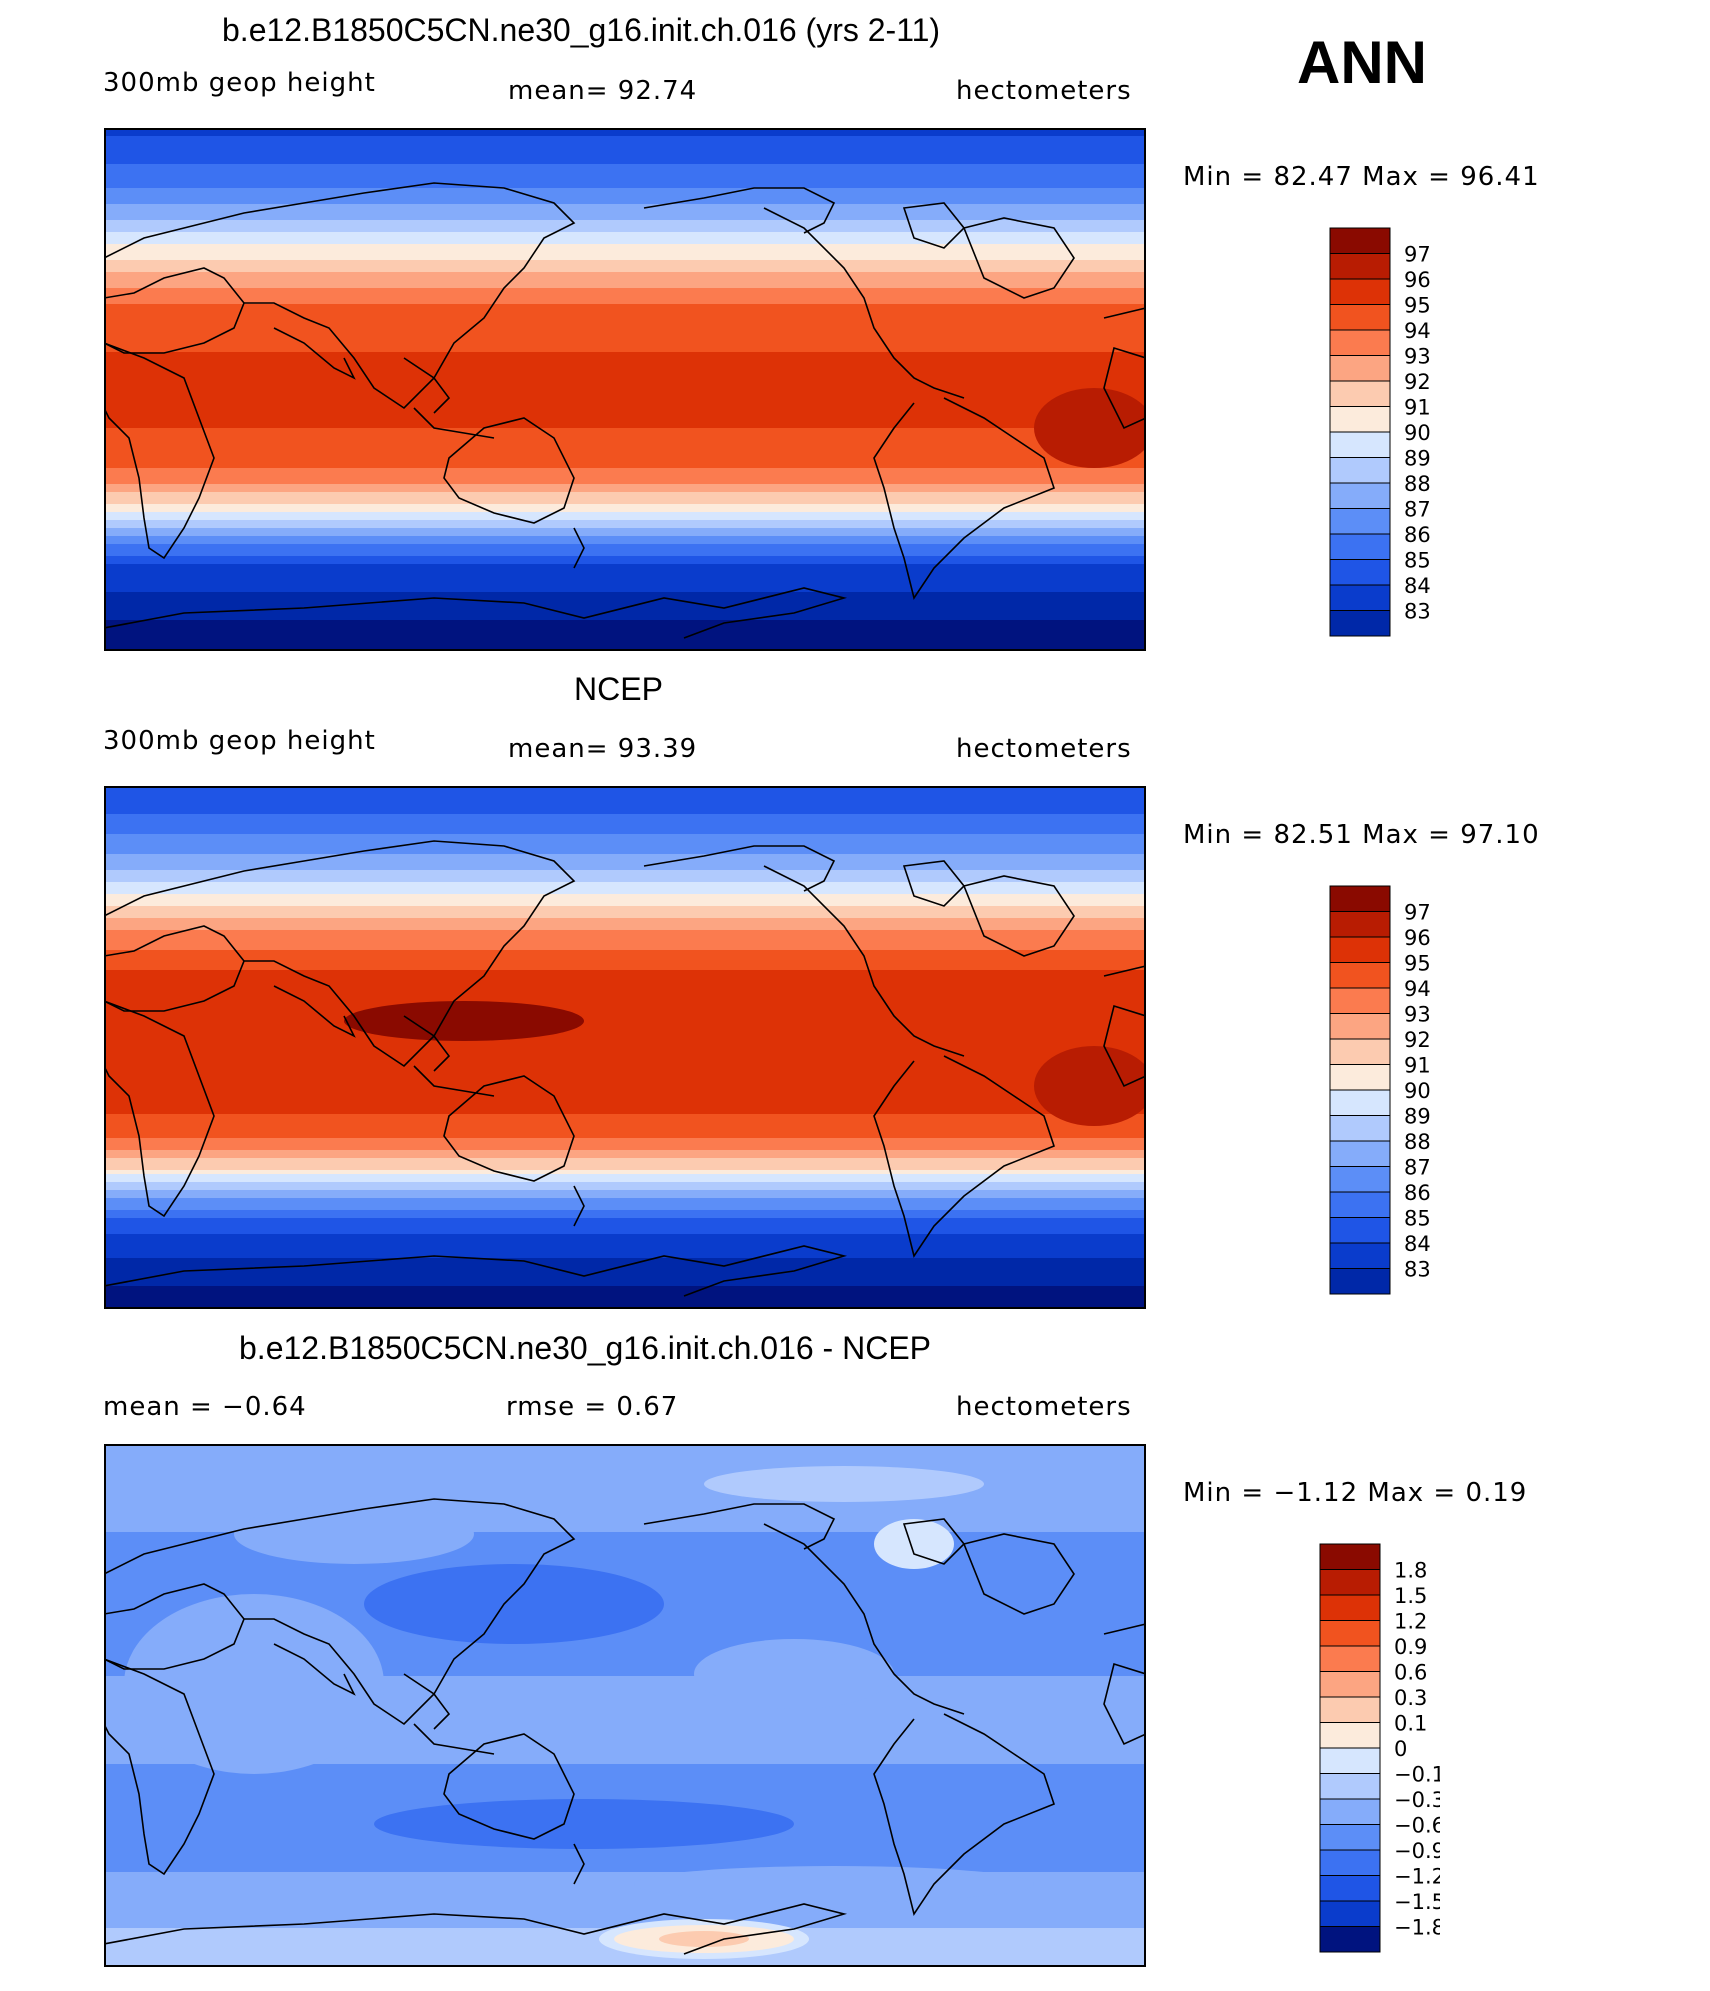  What do you see at coordinates (1417, 913) in the screenshot?
I see `colorbar-tick-label: 97` at bounding box center [1417, 913].